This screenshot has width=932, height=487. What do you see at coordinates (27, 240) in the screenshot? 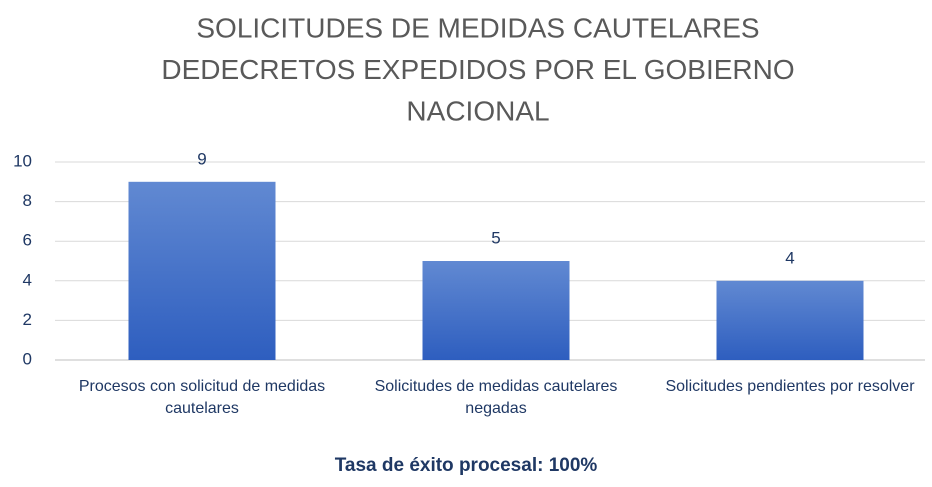
I see `y-tick-label: 6` at bounding box center [27, 240].